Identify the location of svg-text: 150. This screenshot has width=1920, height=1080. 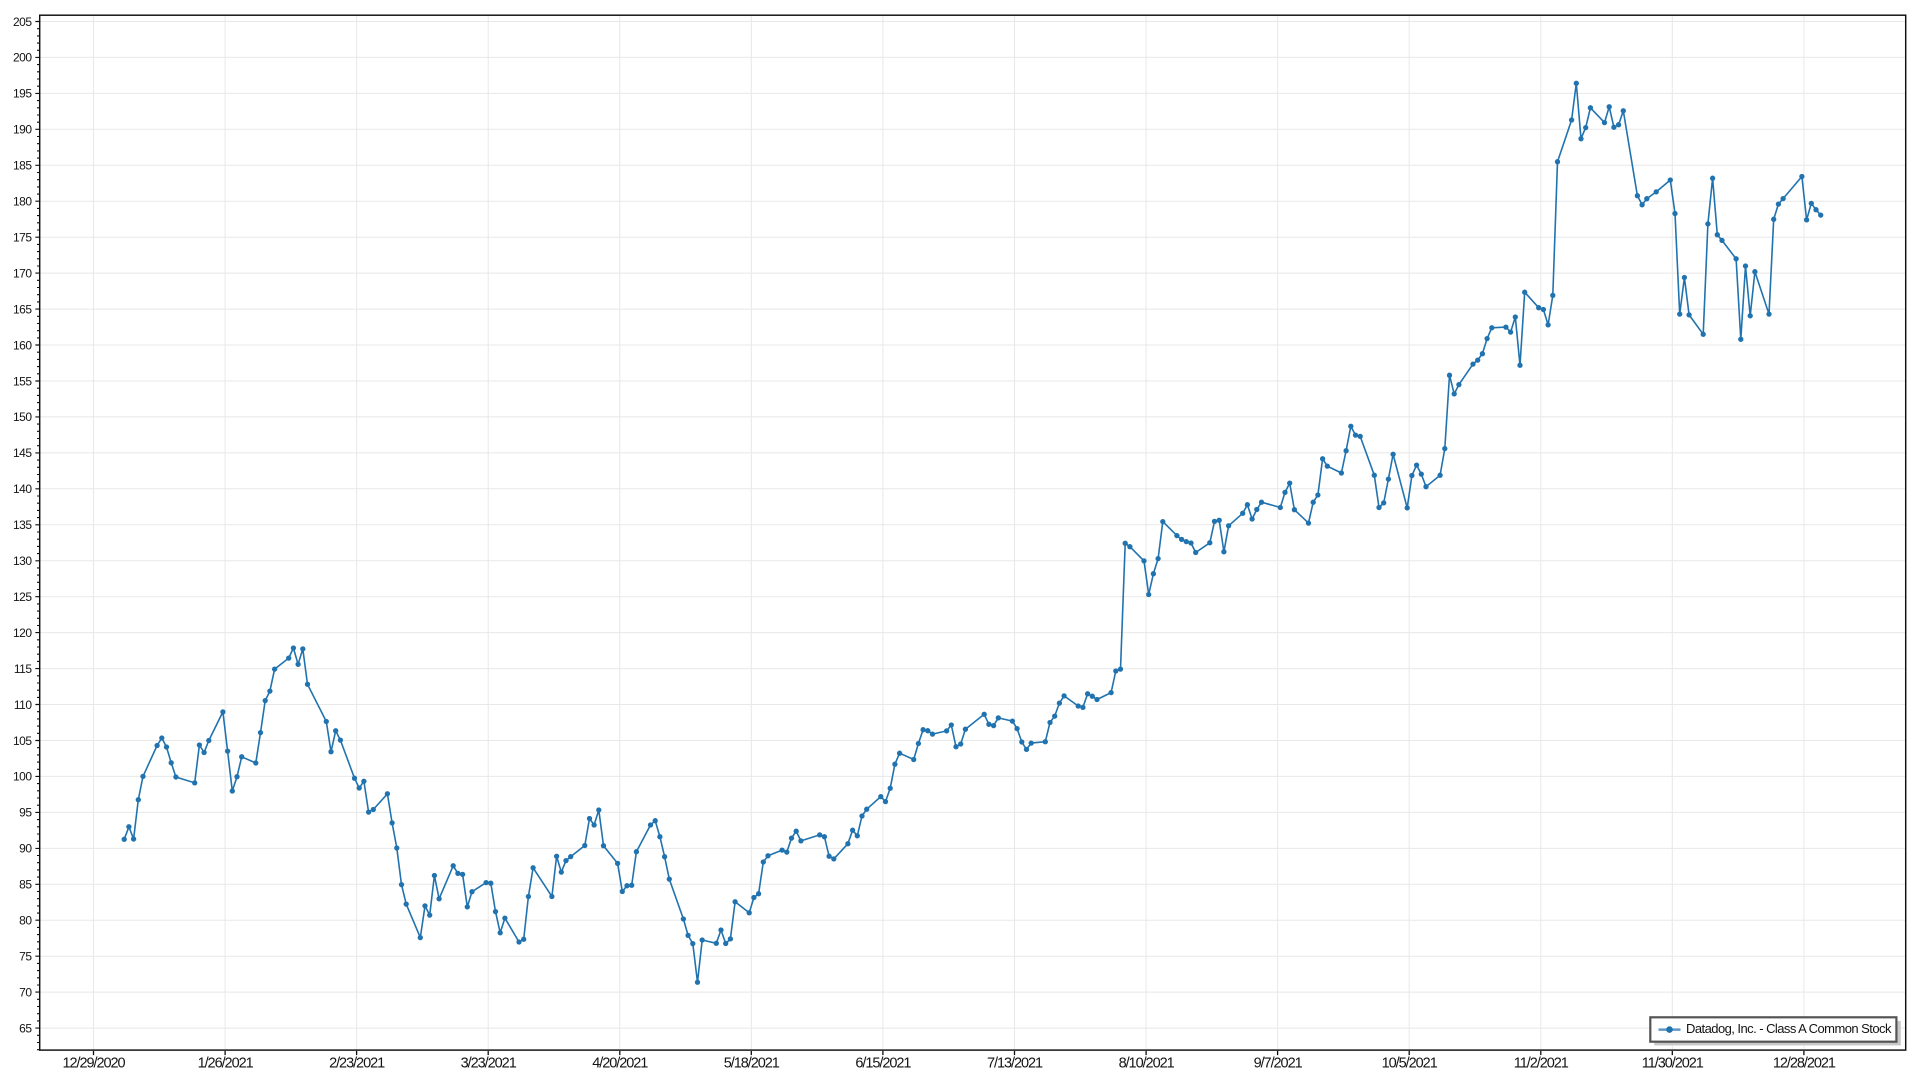
(22, 417).